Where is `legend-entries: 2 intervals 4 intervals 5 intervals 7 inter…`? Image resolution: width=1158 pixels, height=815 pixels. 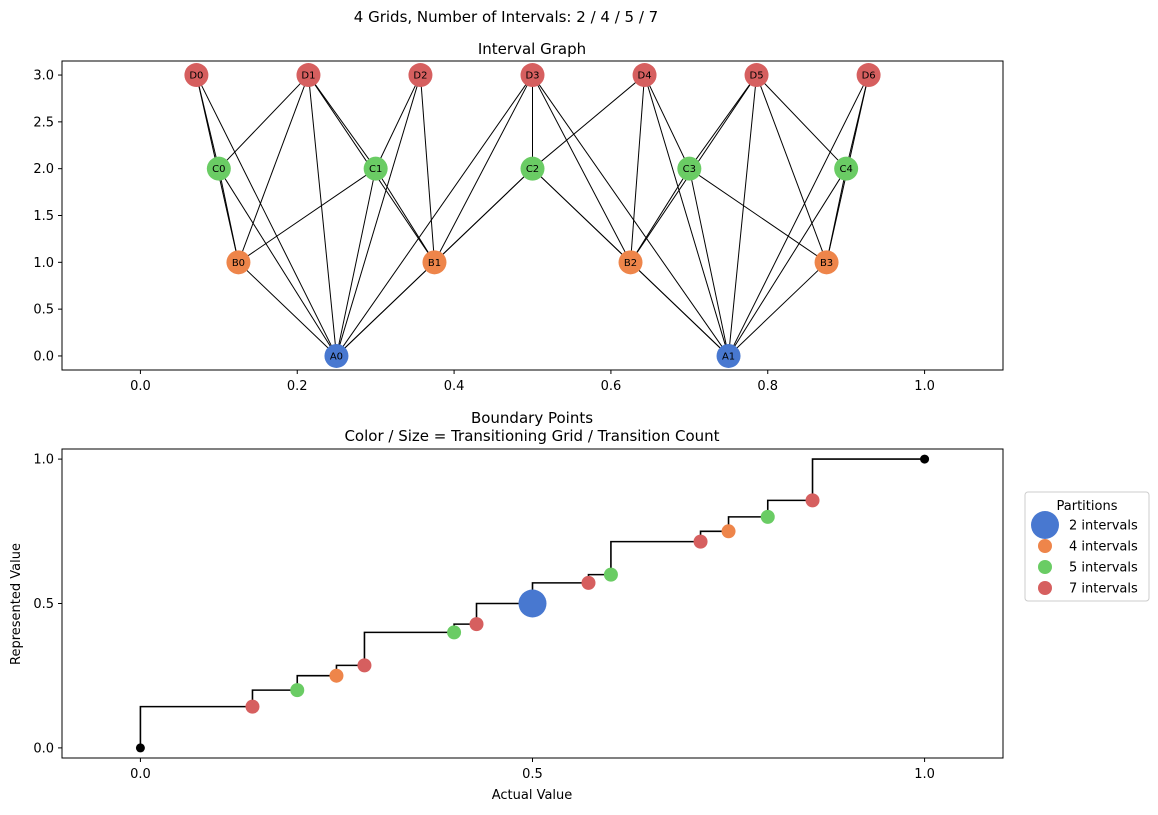 legend-entries: 2 intervals 4 intervals 5 intervals 7 inter… is located at coordinates (1084, 554).